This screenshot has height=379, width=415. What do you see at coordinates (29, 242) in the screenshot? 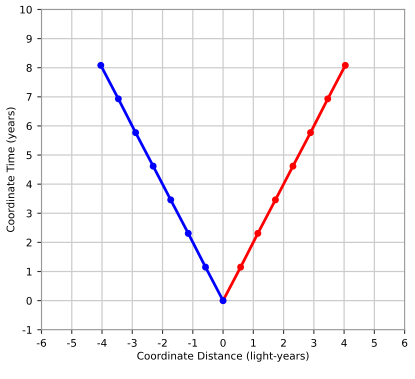
I see `y-tick-label: 2` at bounding box center [29, 242].